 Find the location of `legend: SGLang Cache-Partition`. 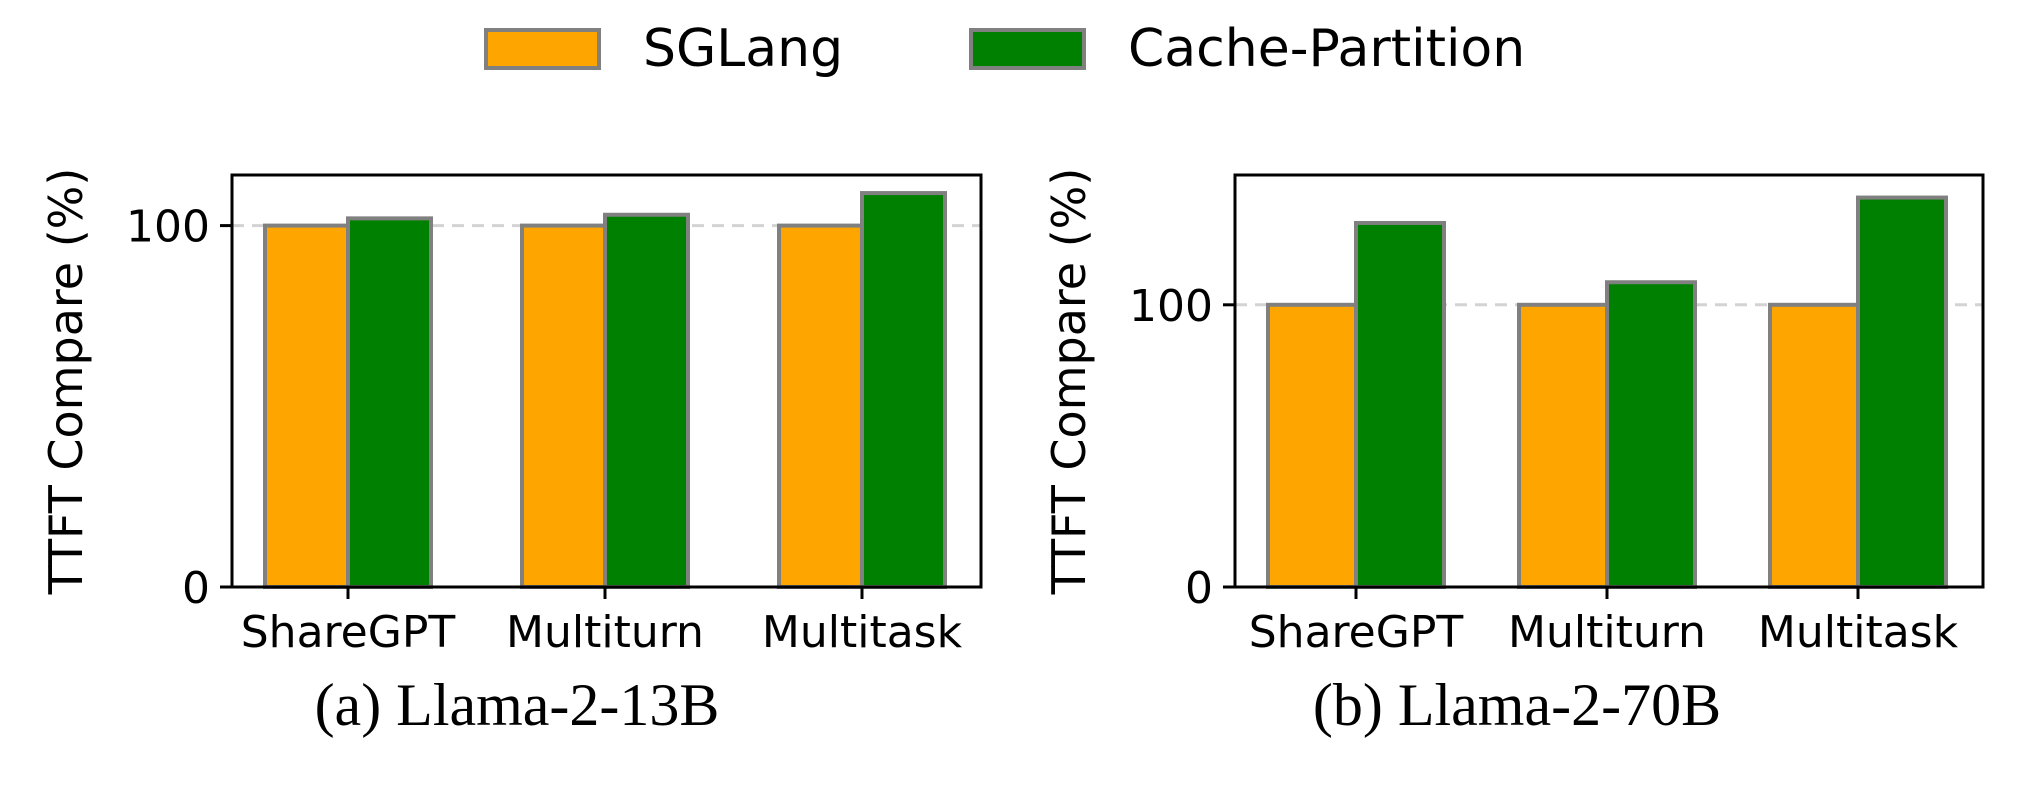

legend: SGLang Cache-Partition is located at coordinates (1004, 49).